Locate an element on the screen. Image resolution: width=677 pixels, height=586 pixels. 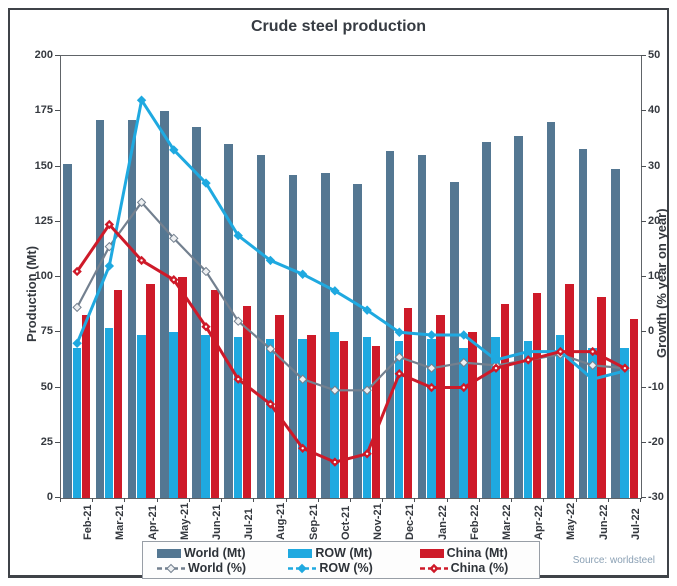
left-tick-label: 200 is located at coordinates (43, 55).